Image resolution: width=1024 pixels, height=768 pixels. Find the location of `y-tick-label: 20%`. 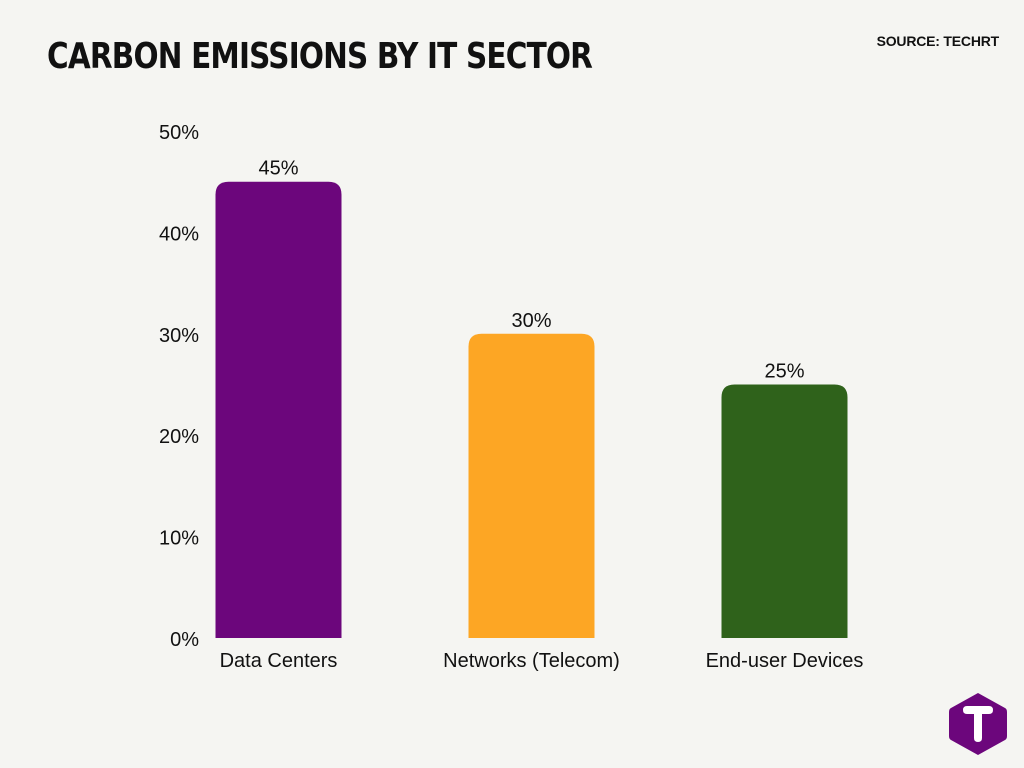

y-tick-label: 20% is located at coordinates (179, 437).